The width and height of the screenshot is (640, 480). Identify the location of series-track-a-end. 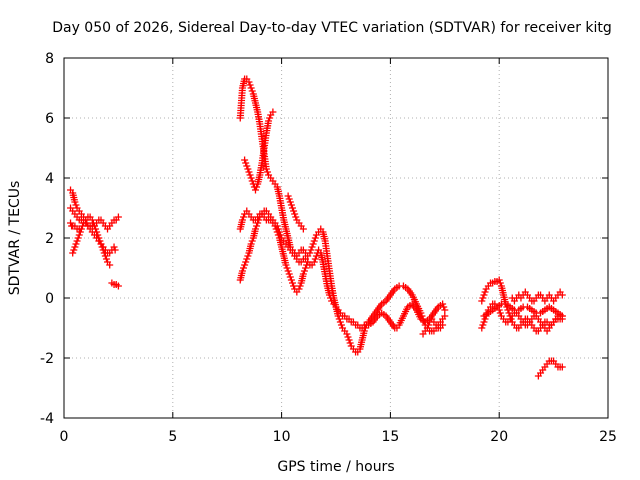
(522, 317).